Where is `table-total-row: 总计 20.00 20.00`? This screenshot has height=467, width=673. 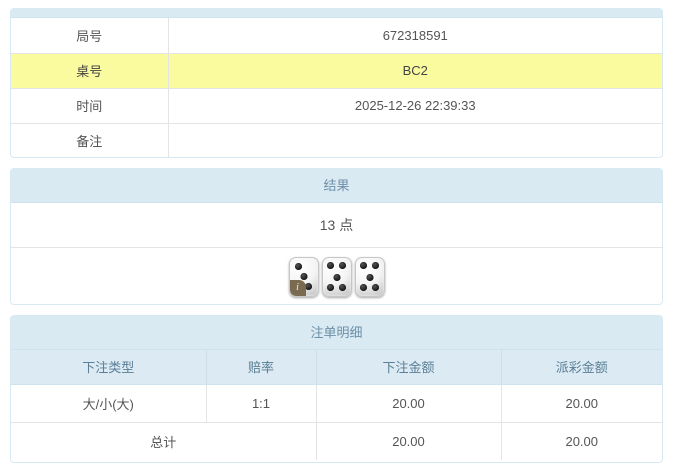
table-total-row: 总计 20.00 20.00 is located at coordinates (336, 441).